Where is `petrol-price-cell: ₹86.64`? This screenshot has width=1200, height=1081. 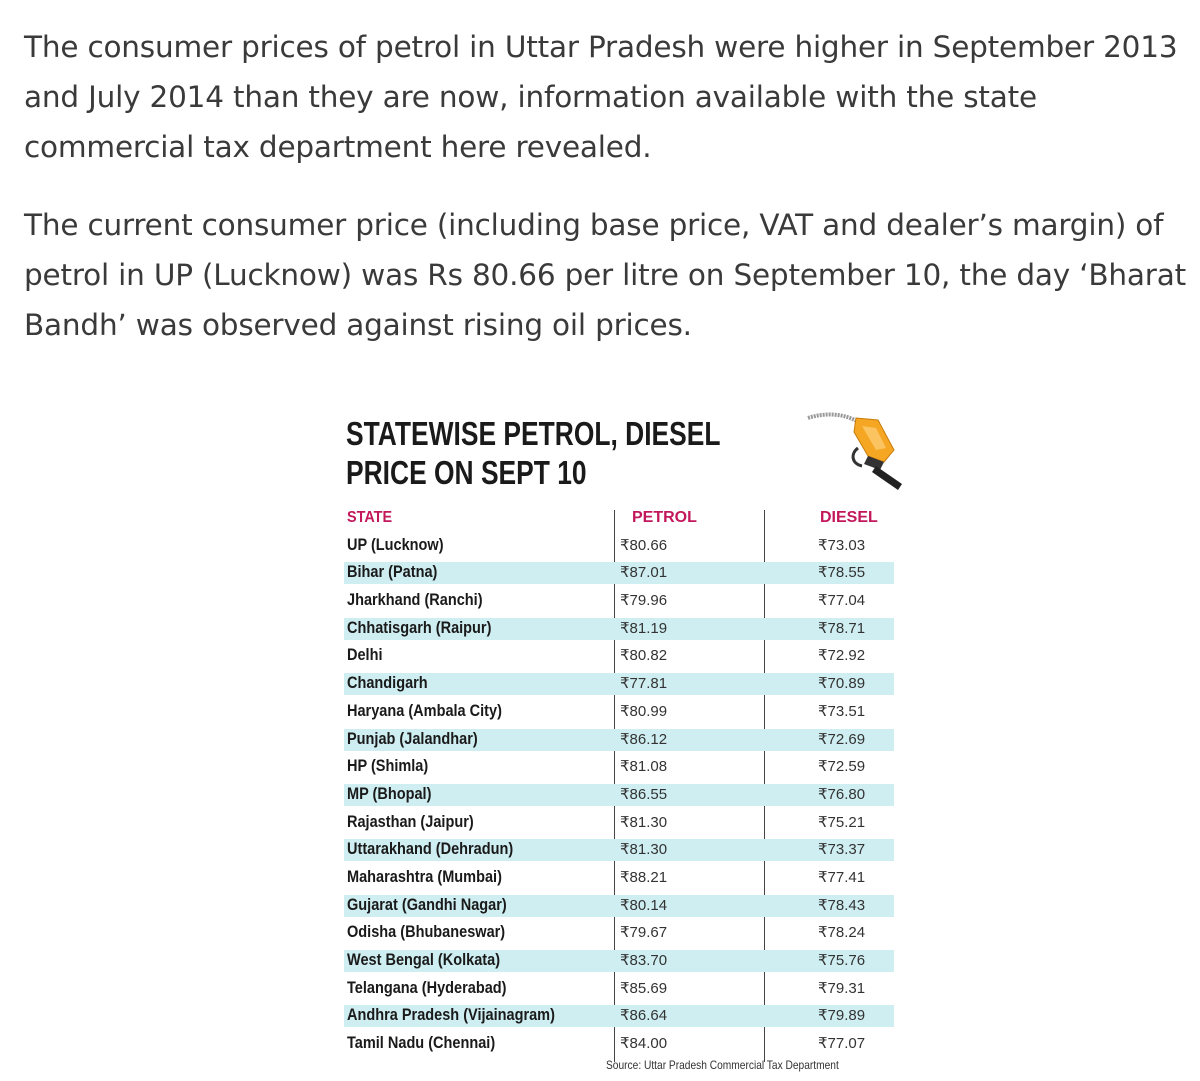
petrol-price-cell: ₹86.64 is located at coordinates (644, 1016).